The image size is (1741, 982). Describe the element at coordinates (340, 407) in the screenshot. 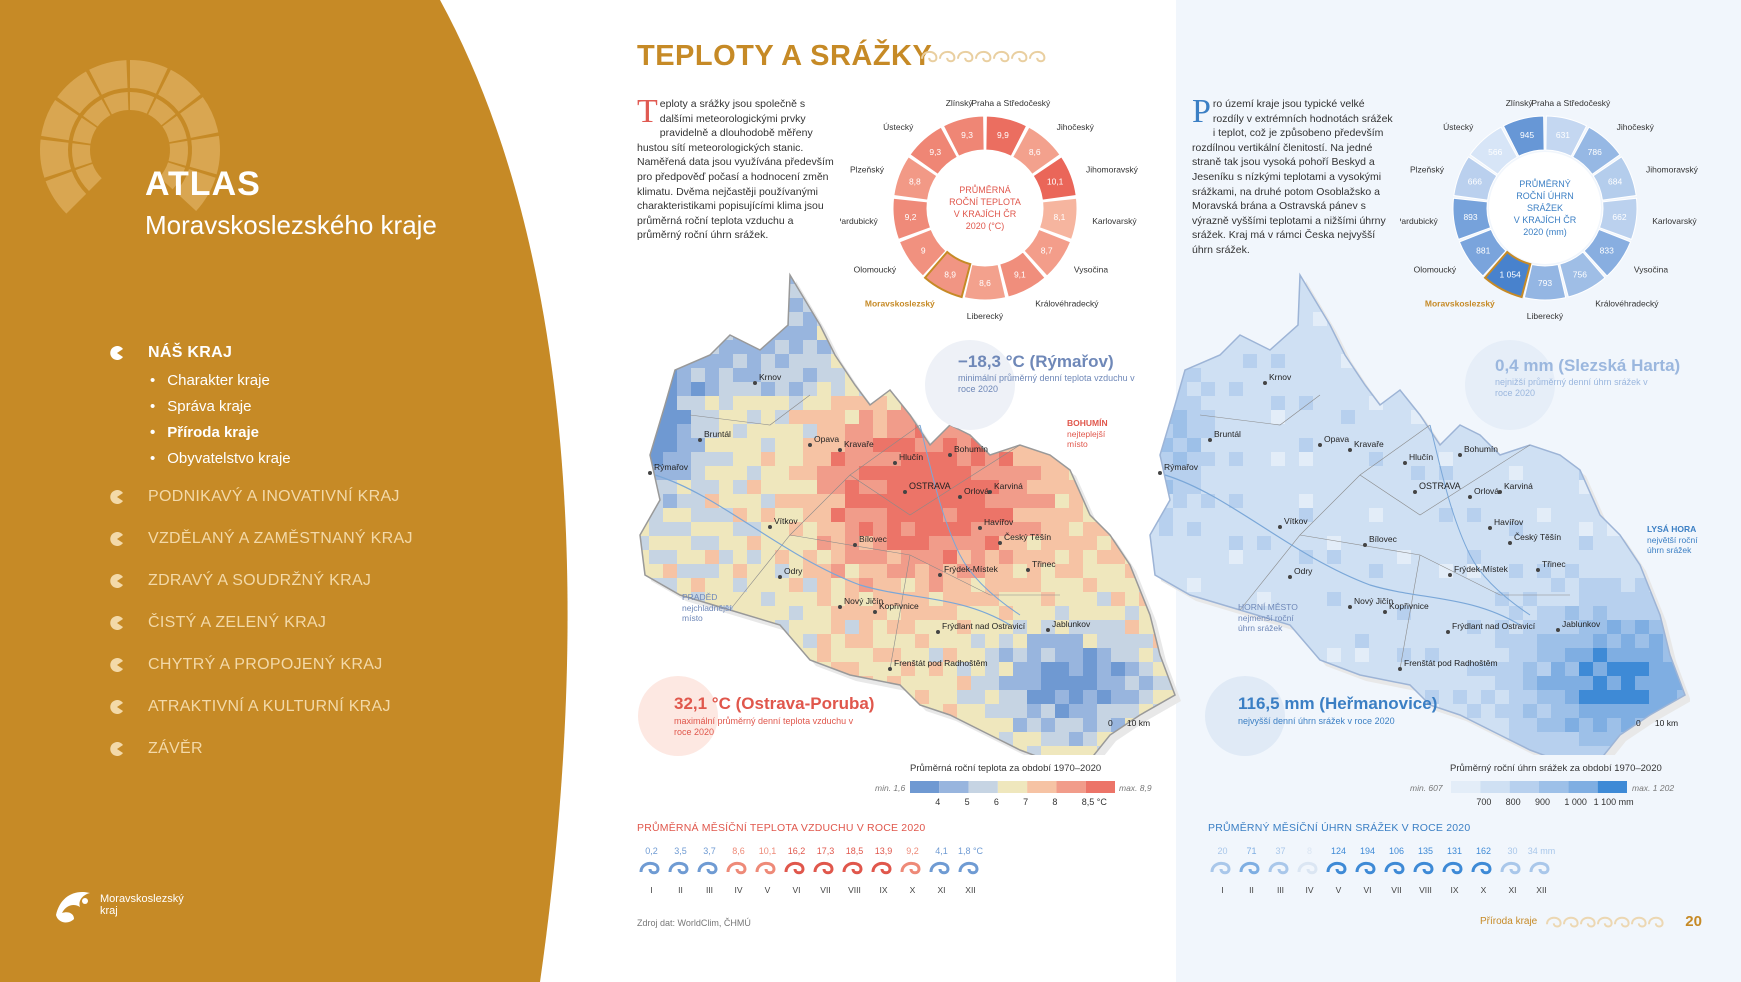

I see `subnav-item-sprava: Správa kraje` at that location.